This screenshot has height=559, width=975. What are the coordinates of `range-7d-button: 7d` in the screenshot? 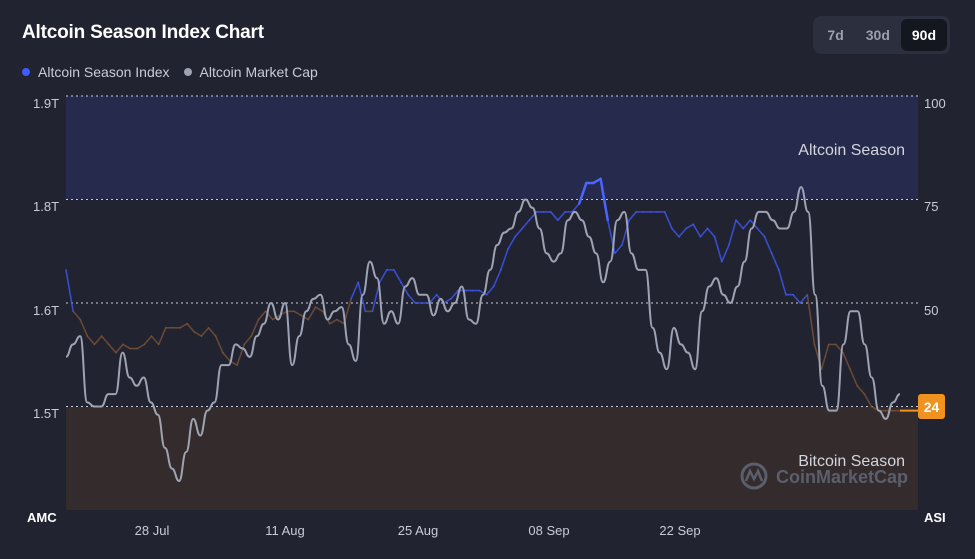 It's located at (835, 35).